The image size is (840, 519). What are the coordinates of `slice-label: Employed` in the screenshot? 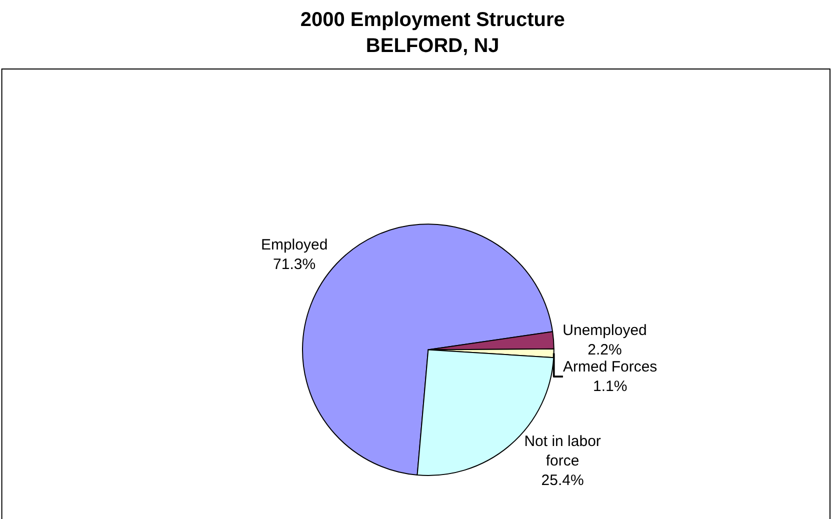 It's located at (294, 245).